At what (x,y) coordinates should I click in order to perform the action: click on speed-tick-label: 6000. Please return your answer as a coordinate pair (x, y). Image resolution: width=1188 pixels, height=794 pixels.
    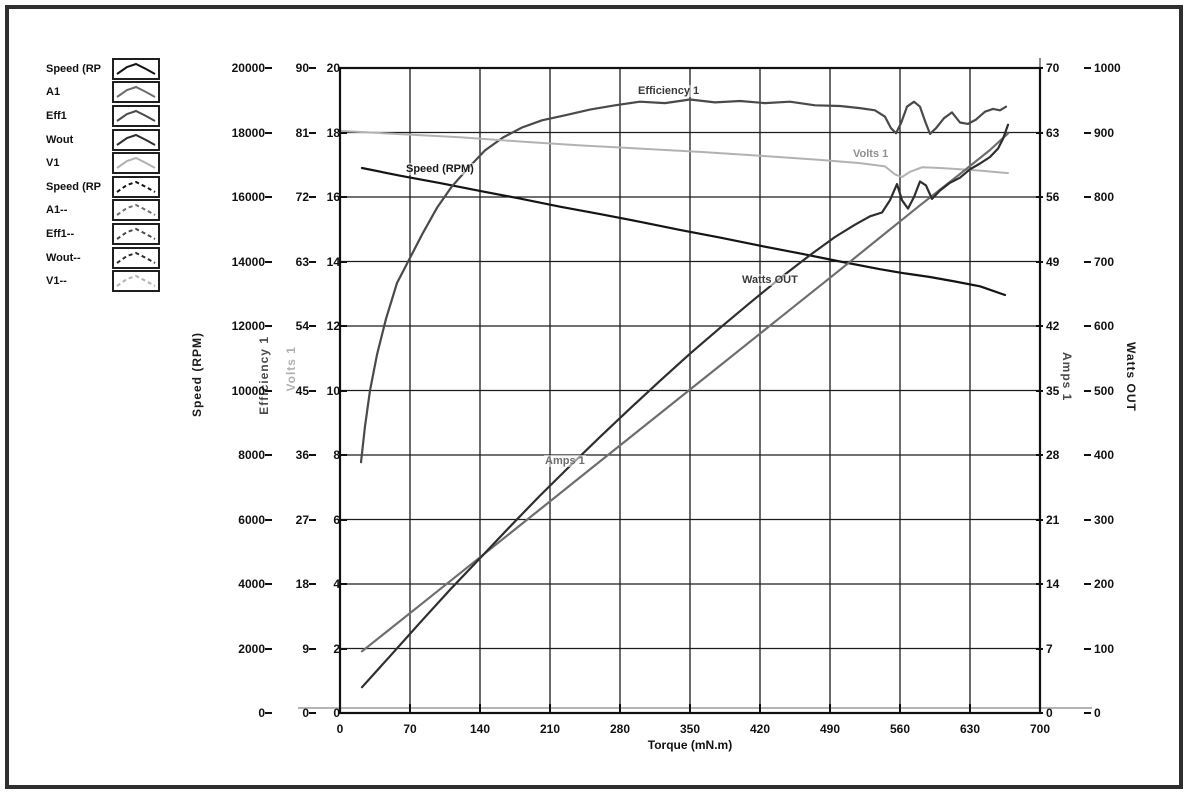
    Looking at the image, I should click on (207, 520).